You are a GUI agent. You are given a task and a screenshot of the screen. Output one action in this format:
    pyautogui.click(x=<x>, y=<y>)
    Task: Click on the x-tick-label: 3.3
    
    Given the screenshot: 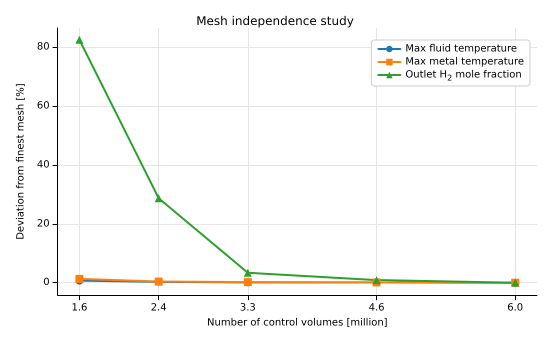 What is the action you would take?
    pyautogui.click(x=248, y=308)
    